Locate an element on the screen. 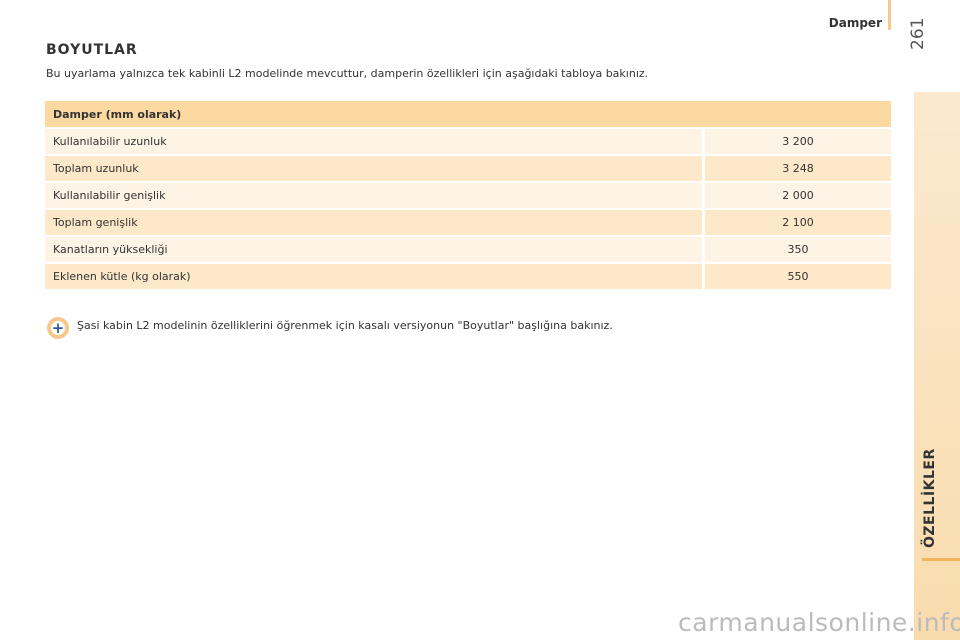 The width and height of the screenshot is (960, 640). row-value: 550 is located at coordinates (796, 277).